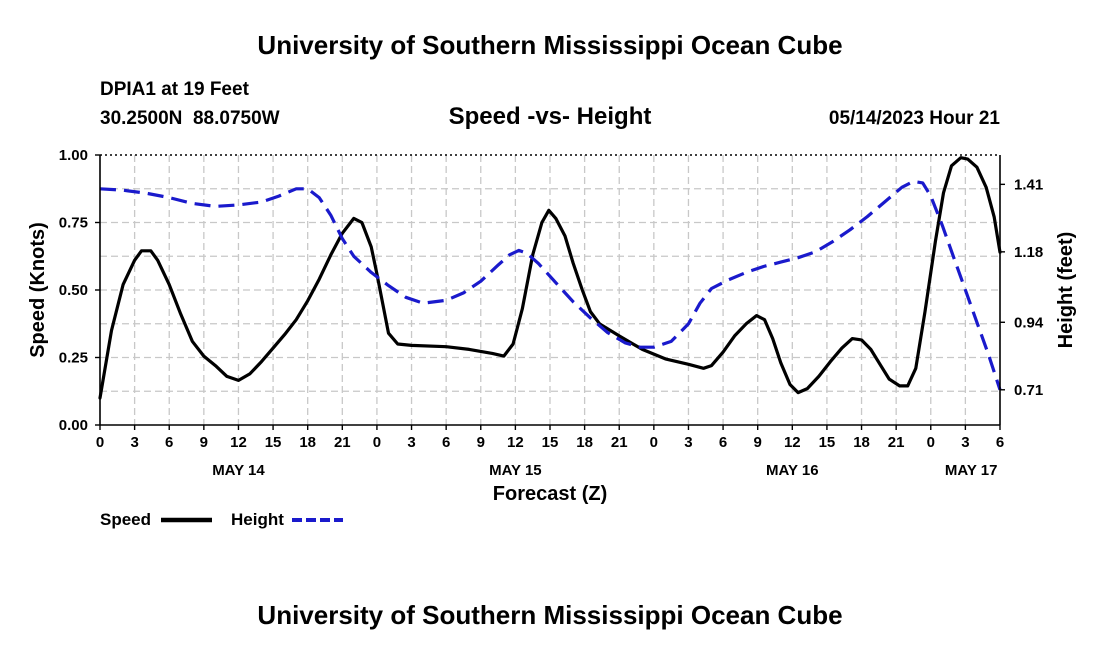 Image resolution: width=1100 pixels, height=650 pixels. What do you see at coordinates (38, 290) in the screenshot?
I see `y-axis-left-label: Speed (Knots)` at bounding box center [38, 290].